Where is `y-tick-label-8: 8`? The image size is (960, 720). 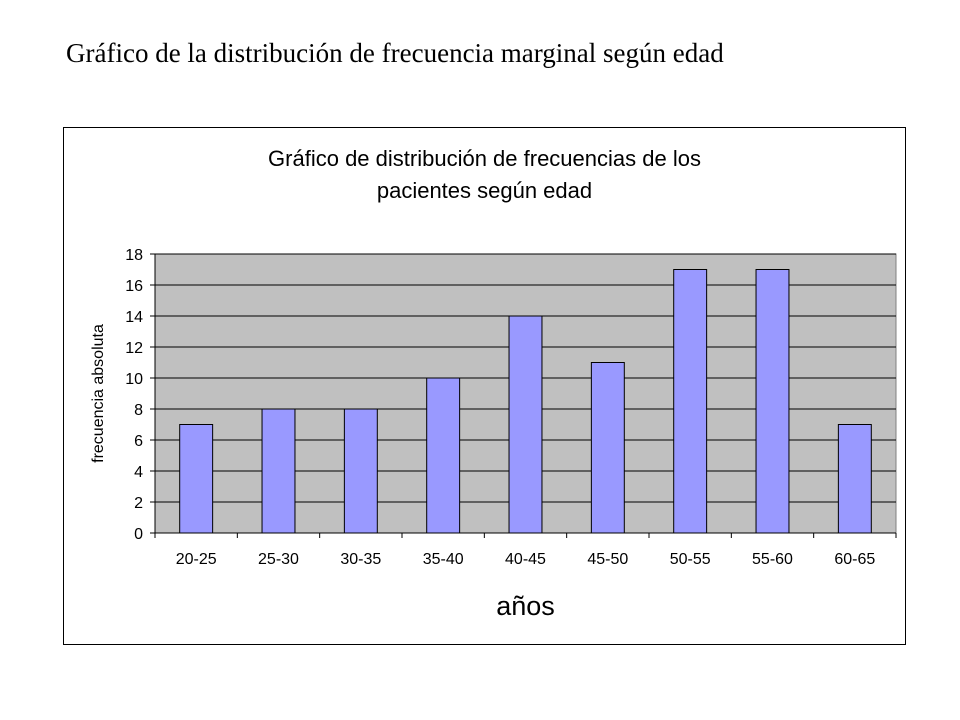 y-tick-label-8: 8 is located at coordinates (138, 410).